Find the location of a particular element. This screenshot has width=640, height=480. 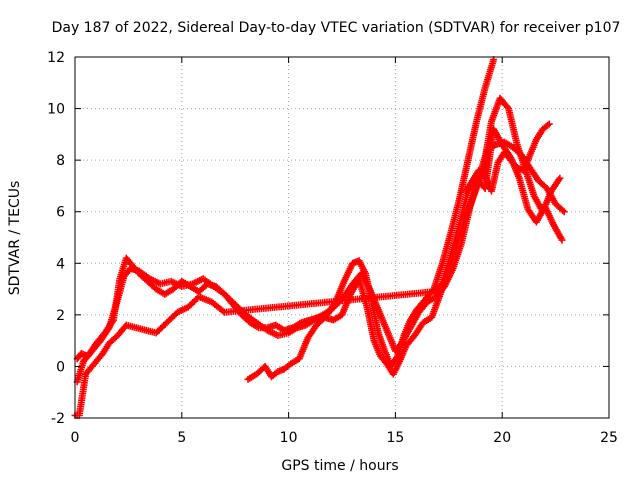

x-tick-label: 5 is located at coordinates (181, 438).